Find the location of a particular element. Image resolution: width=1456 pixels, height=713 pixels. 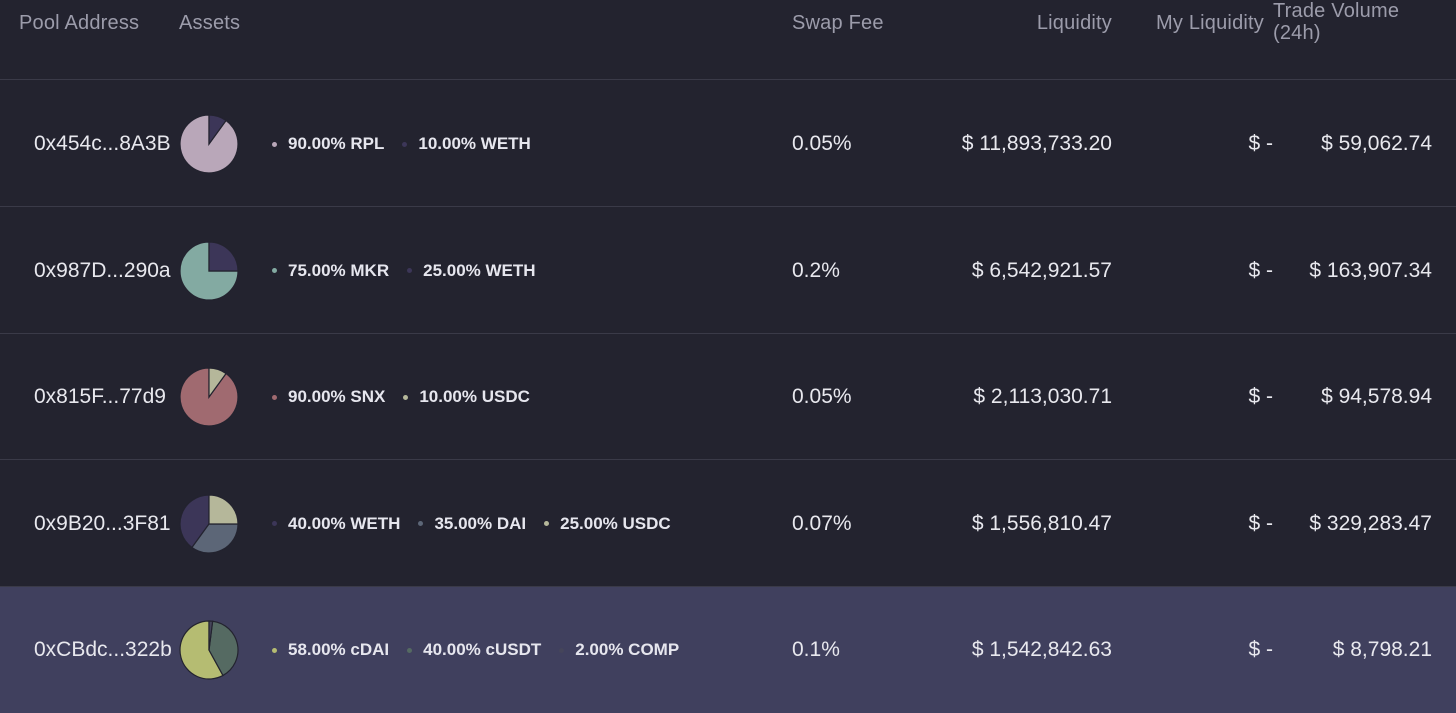

asset-tag: 10.00% USDC is located at coordinates (466, 397).